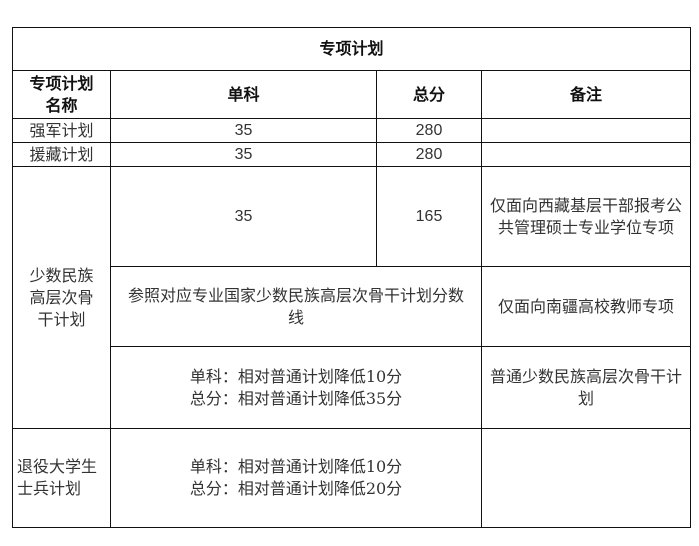 The width and height of the screenshot is (699, 546). What do you see at coordinates (296, 488) in the screenshot?
I see `total-reduction: 总分：相对普通计划降低20分` at bounding box center [296, 488].